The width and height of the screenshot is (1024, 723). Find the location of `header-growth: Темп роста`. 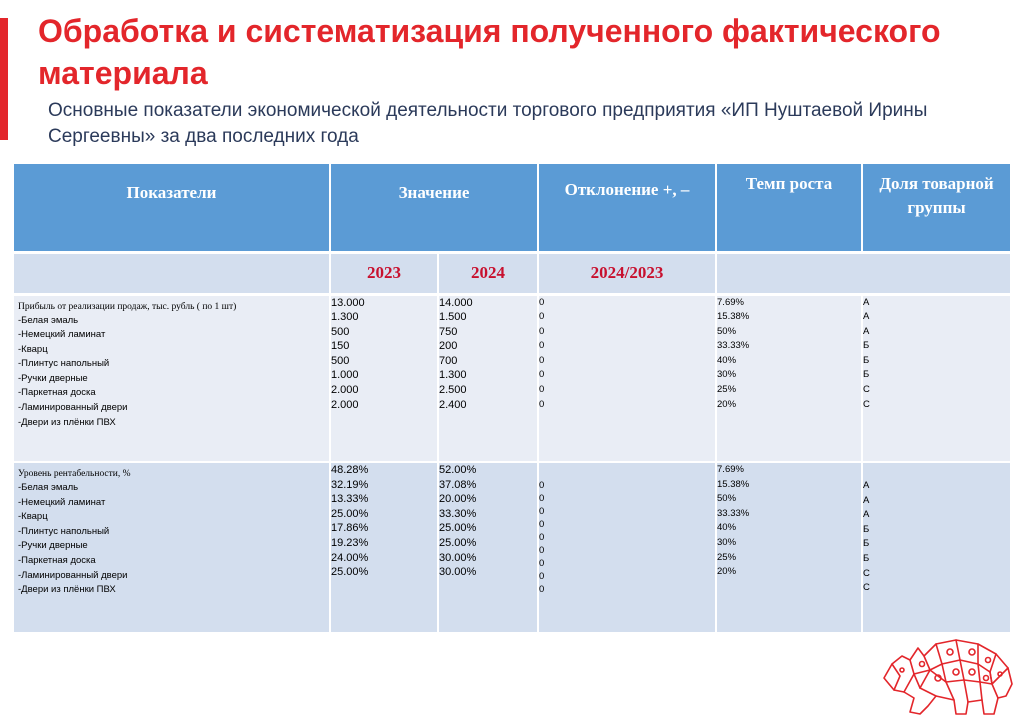

header-growth: Темп роста is located at coordinates (790, 209).